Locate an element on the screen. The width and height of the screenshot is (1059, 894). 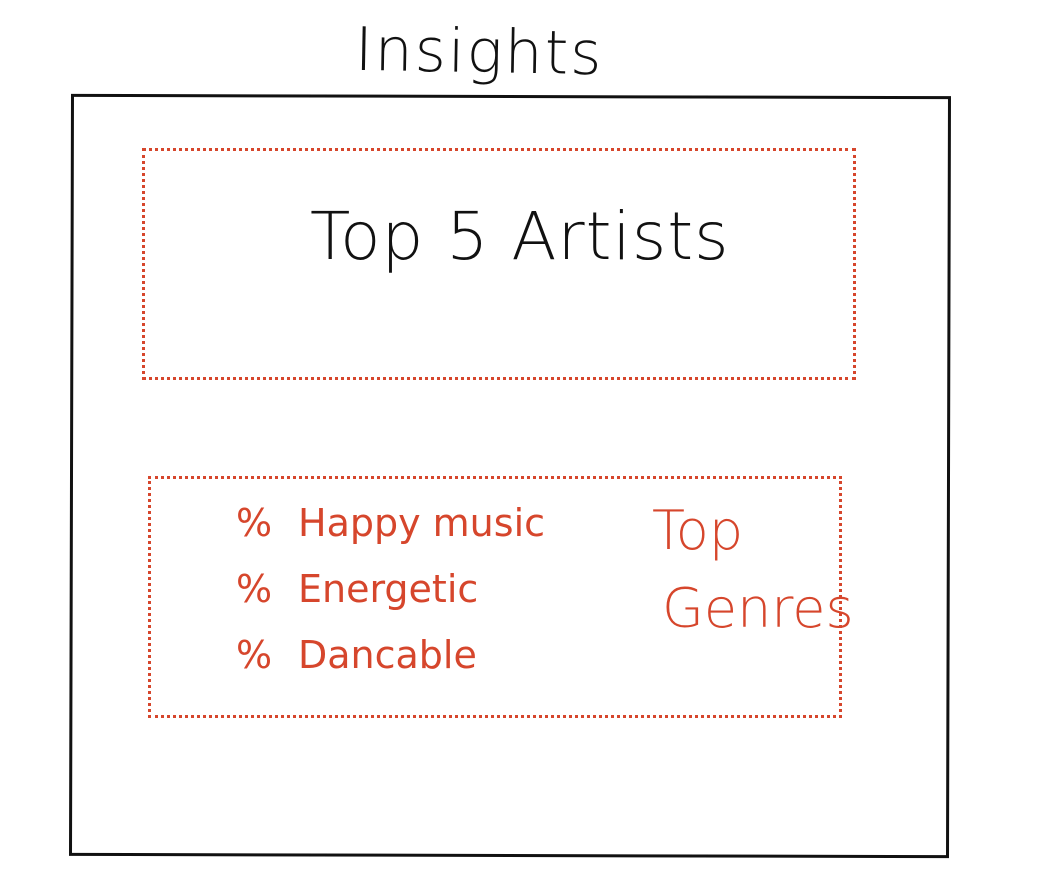
energetic-metric: % Energetic is located at coordinates (357, 589).